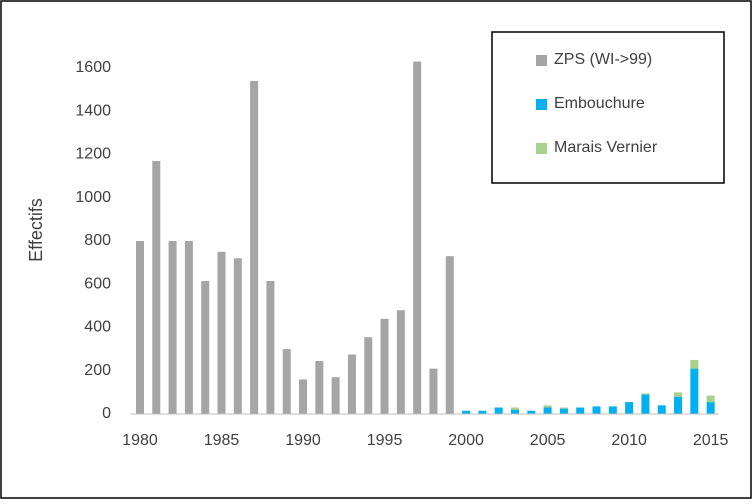  What do you see at coordinates (548, 440) in the screenshot?
I see `x-tick-label: 2005` at bounding box center [548, 440].